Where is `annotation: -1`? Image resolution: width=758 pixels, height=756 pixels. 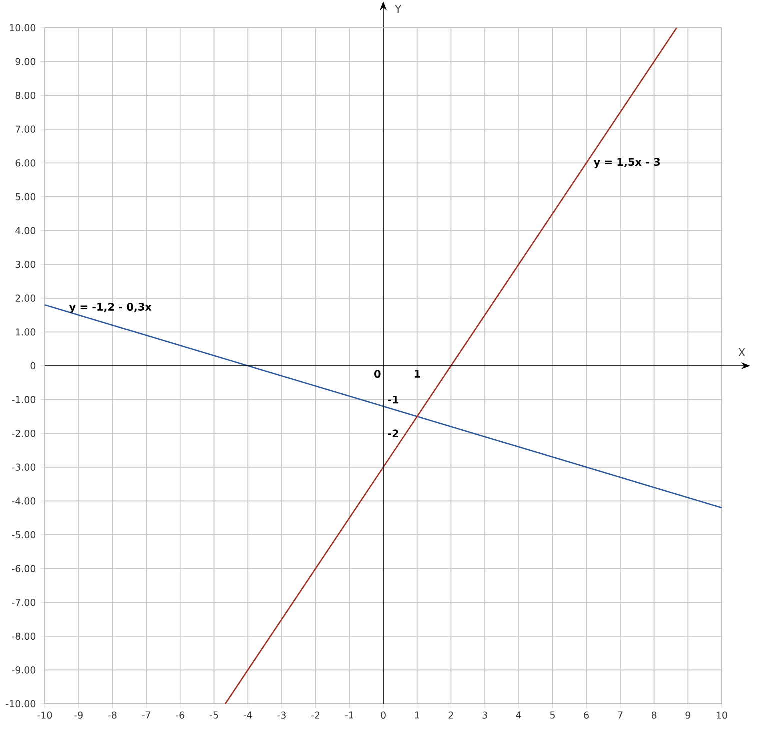 annotation: -1 is located at coordinates (393, 400).